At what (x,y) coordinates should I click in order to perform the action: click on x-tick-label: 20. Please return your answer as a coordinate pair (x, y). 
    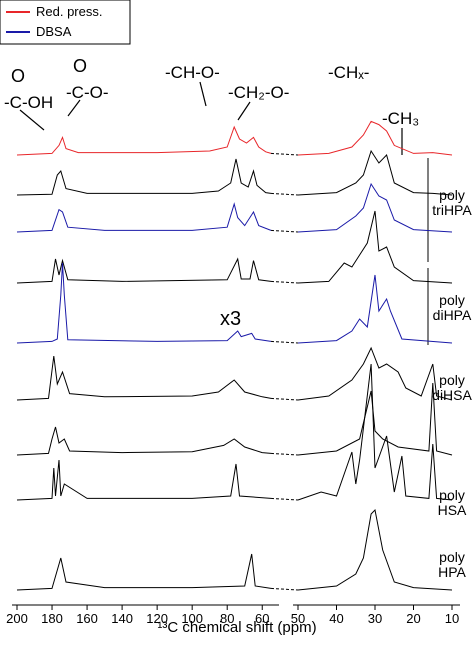
    Looking at the image, I should click on (413, 618).